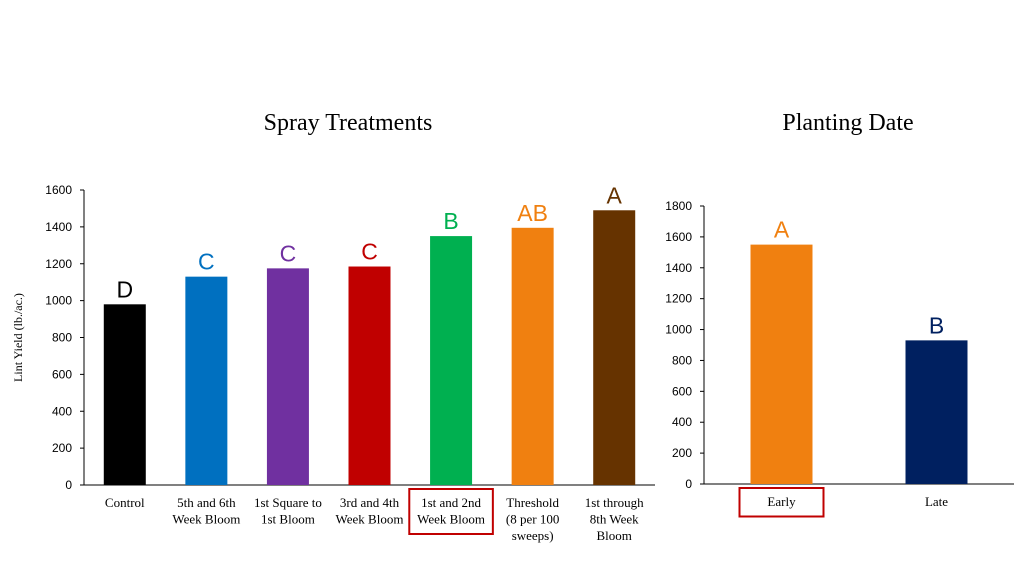 Image resolution: width=1024 pixels, height=576 pixels. Describe the element at coordinates (678, 237) in the screenshot. I see `planting-y-tick-label: 1600` at that location.